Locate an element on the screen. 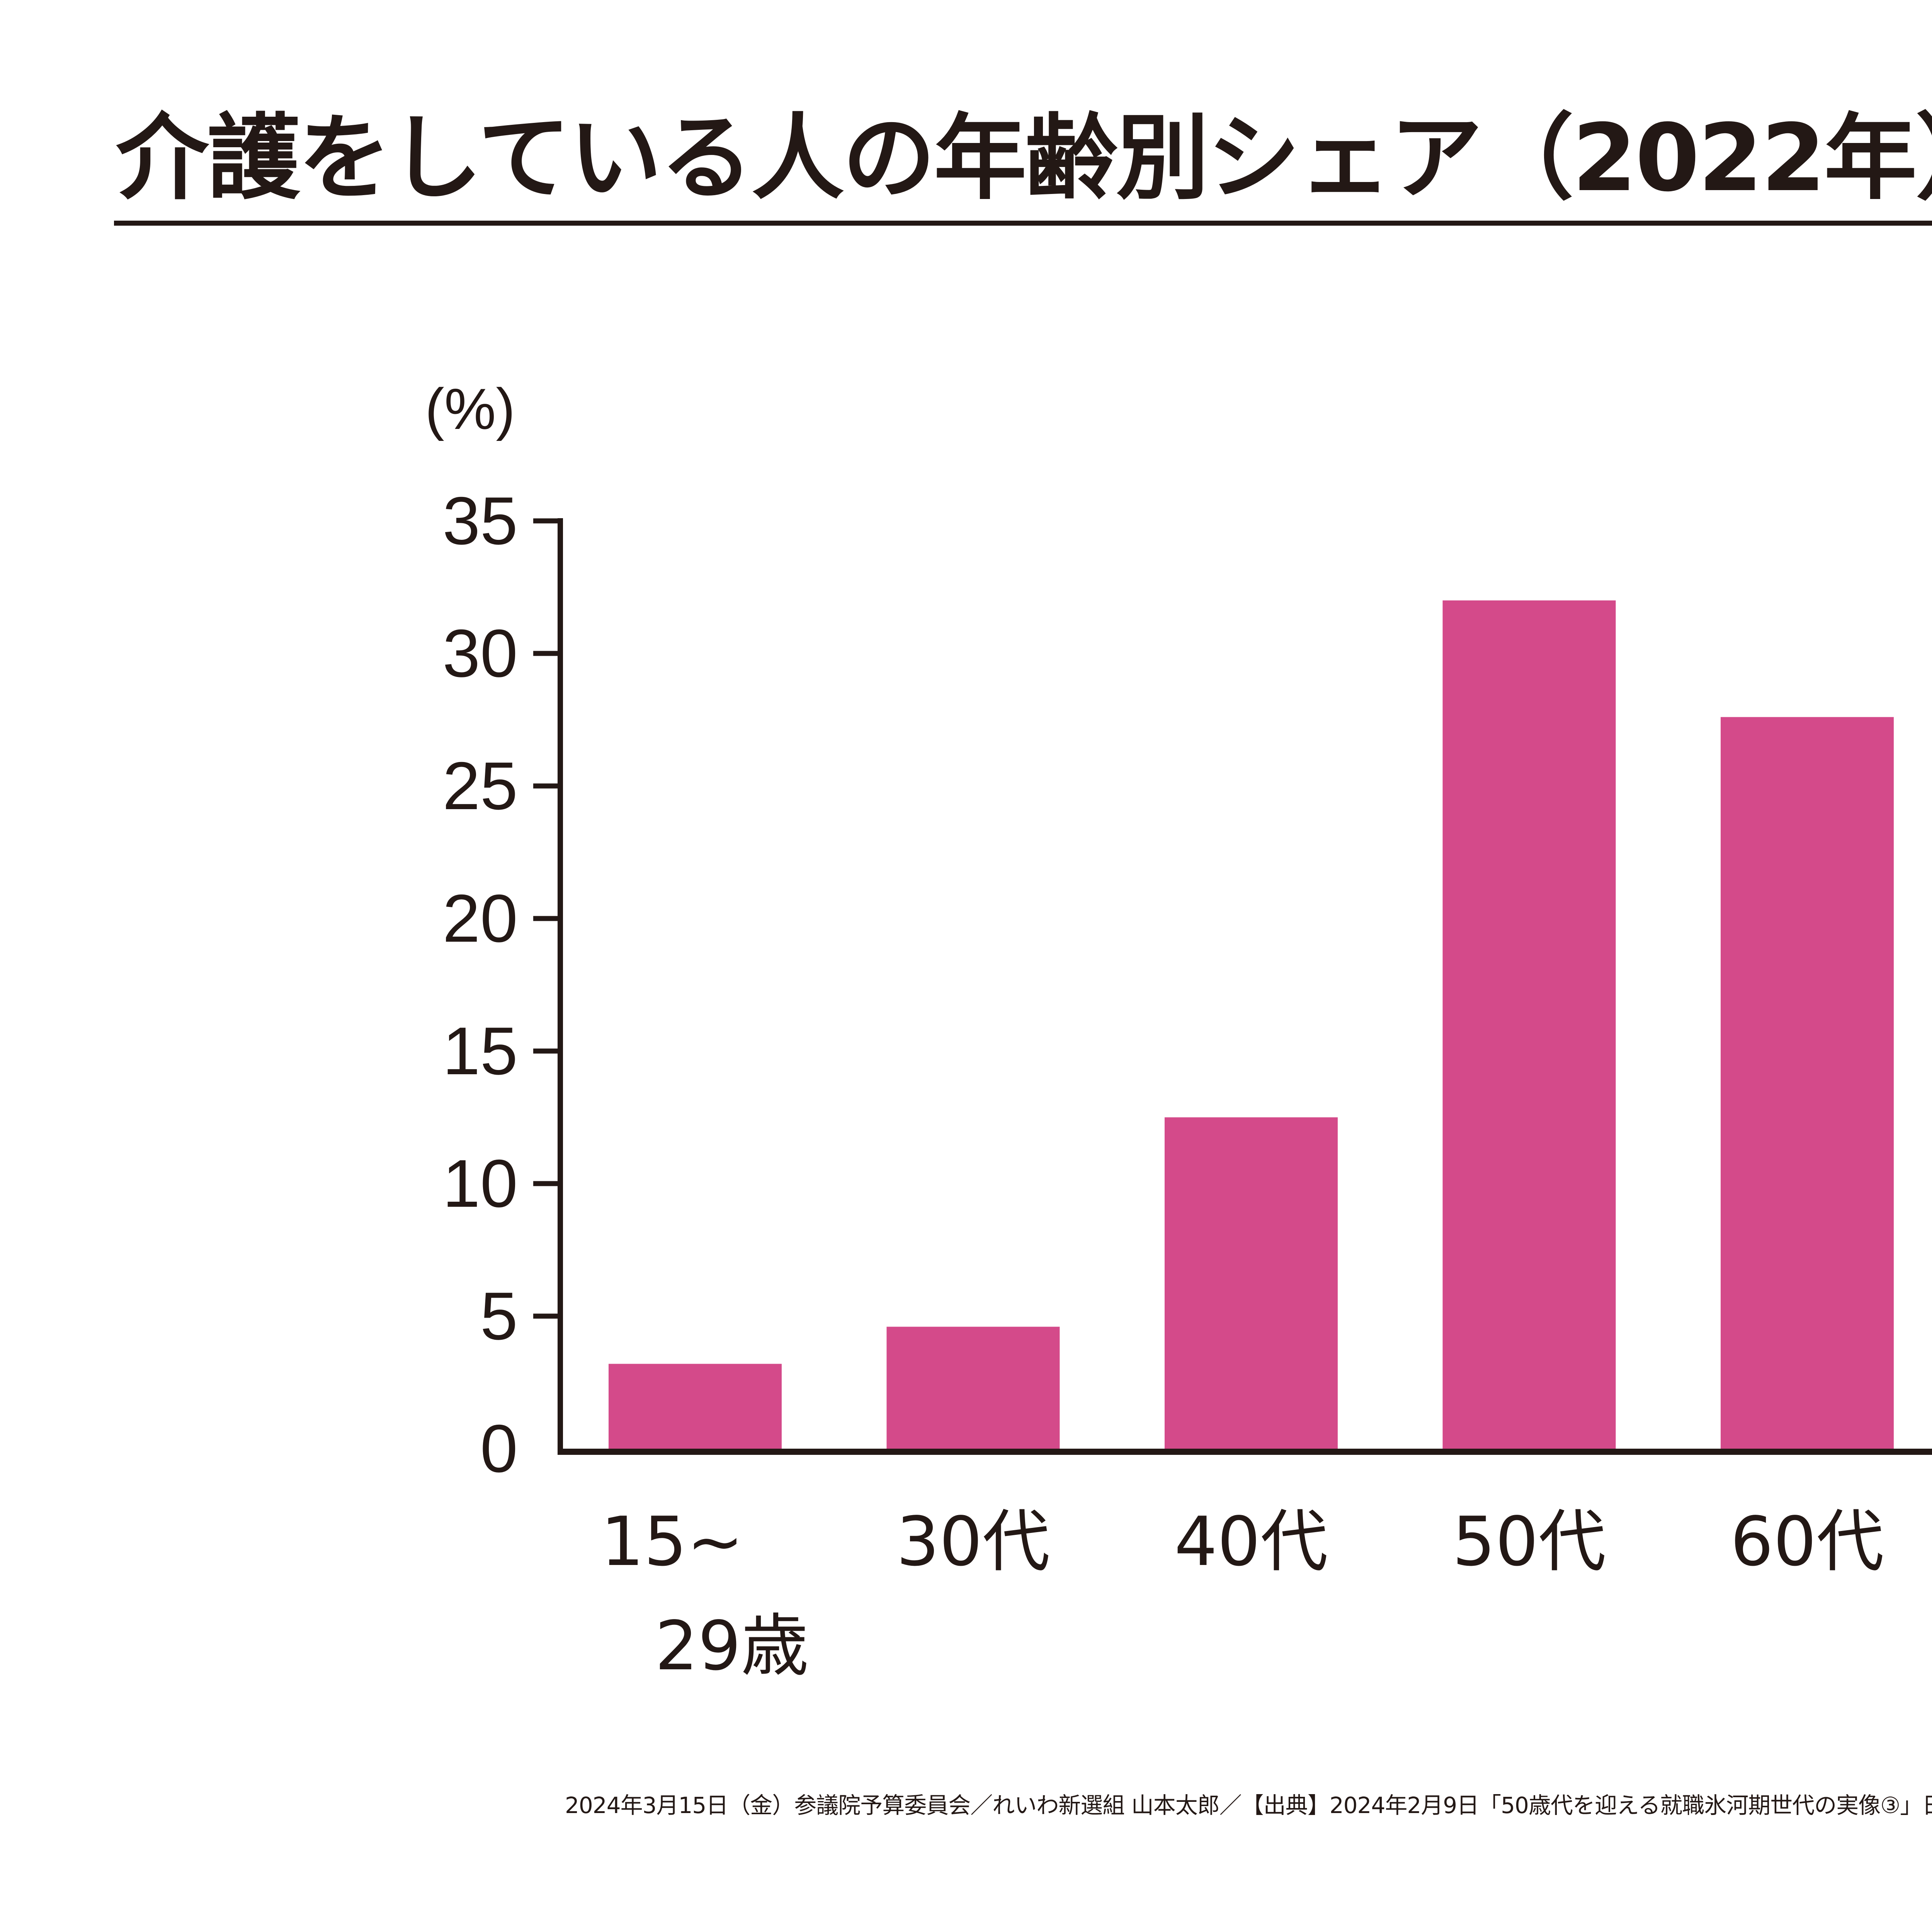 This screenshot has height=1917, width=1932. y-tick-label: 35 is located at coordinates (480, 521).